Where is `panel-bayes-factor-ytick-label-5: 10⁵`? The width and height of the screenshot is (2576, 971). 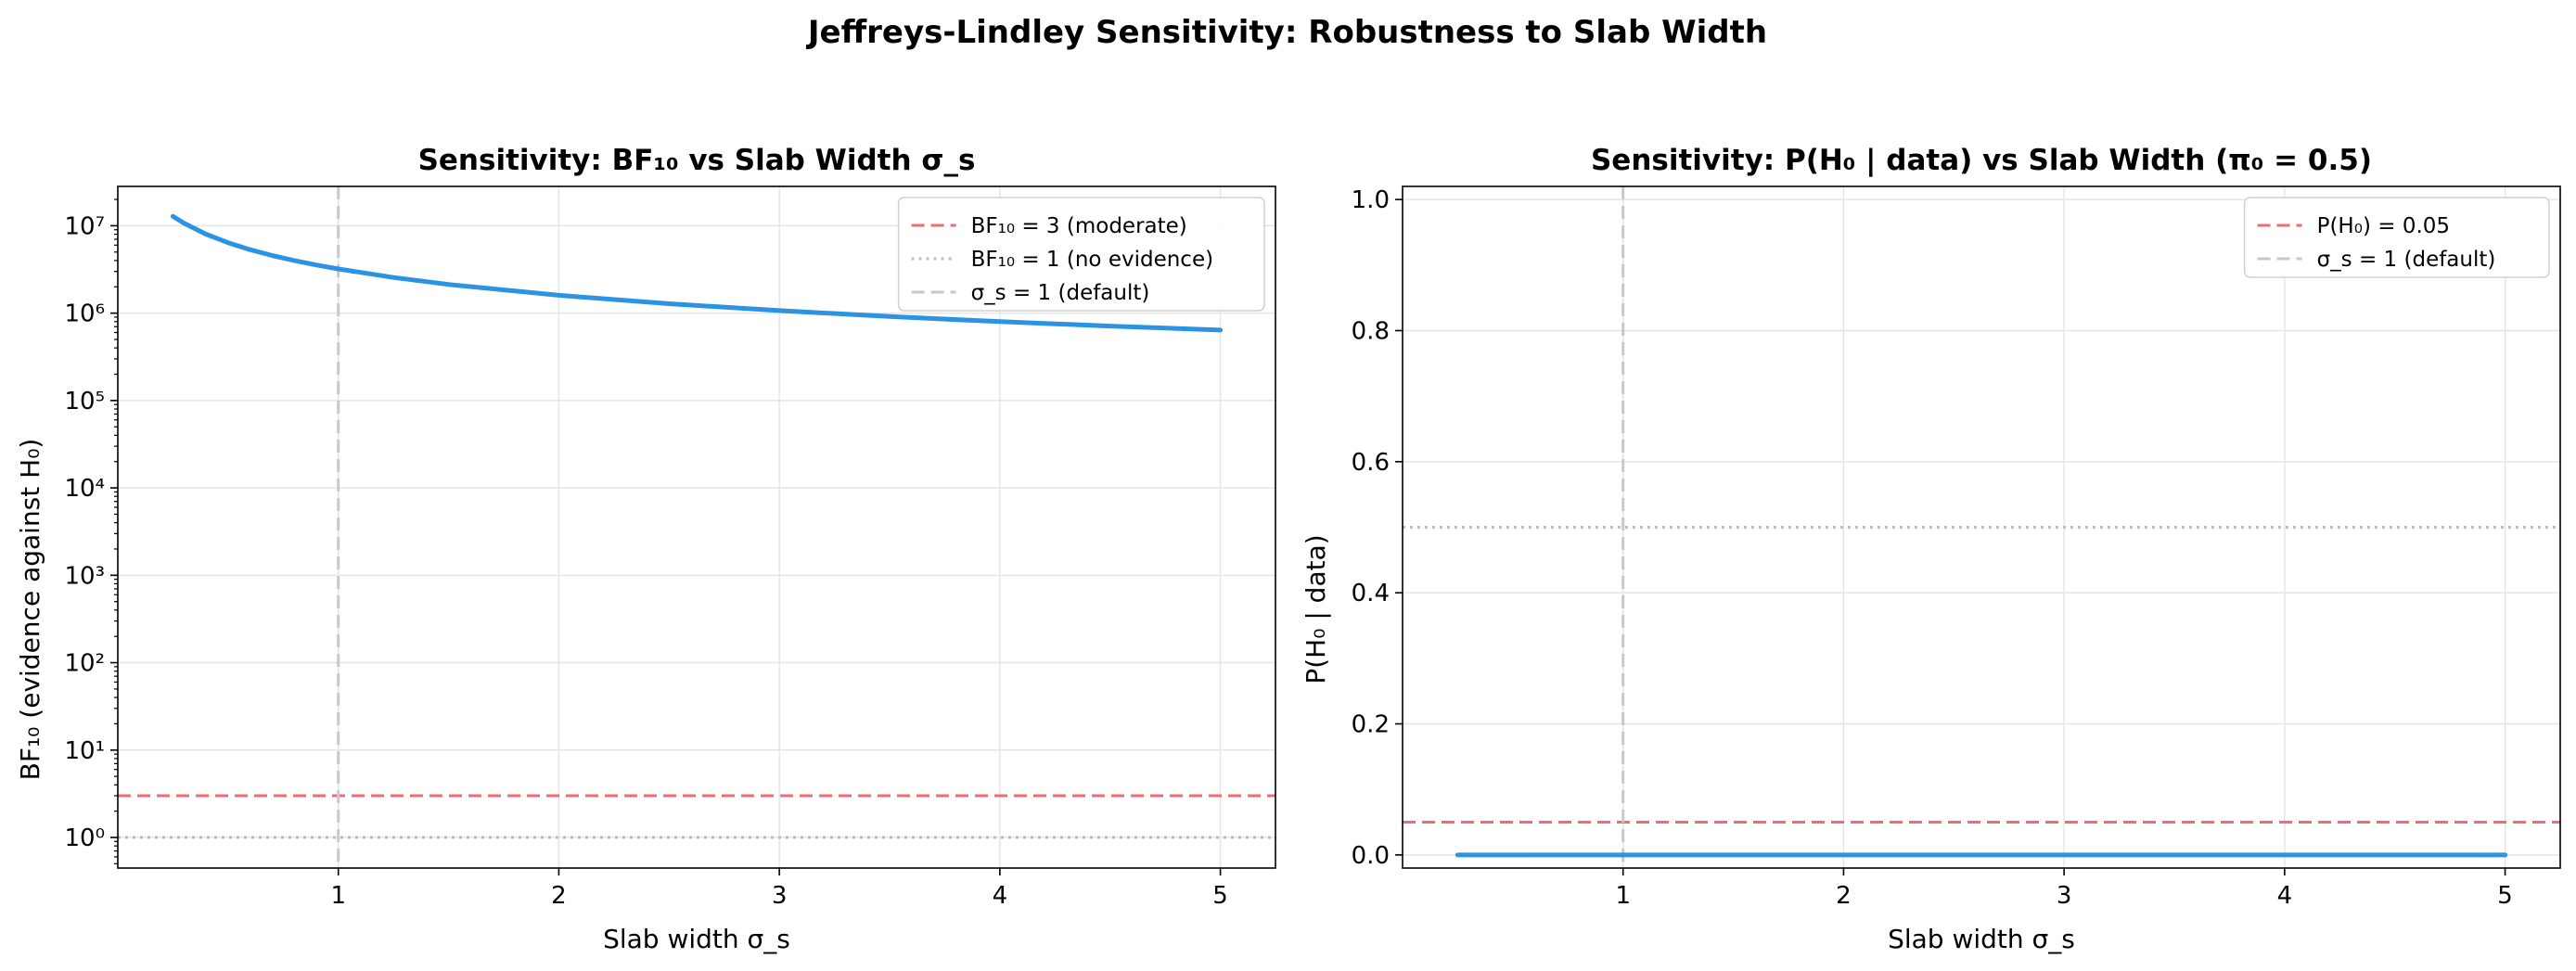 panel-bayes-factor-ytick-label-5: 10⁵ is located at coordinates (84, 401).